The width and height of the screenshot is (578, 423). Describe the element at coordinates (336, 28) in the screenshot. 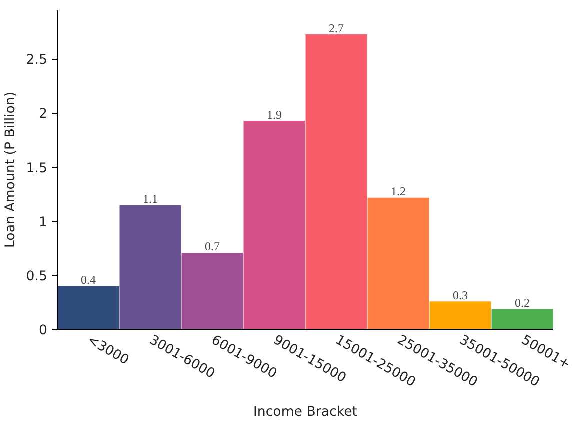

I see `data-label: 2.7` at that location.